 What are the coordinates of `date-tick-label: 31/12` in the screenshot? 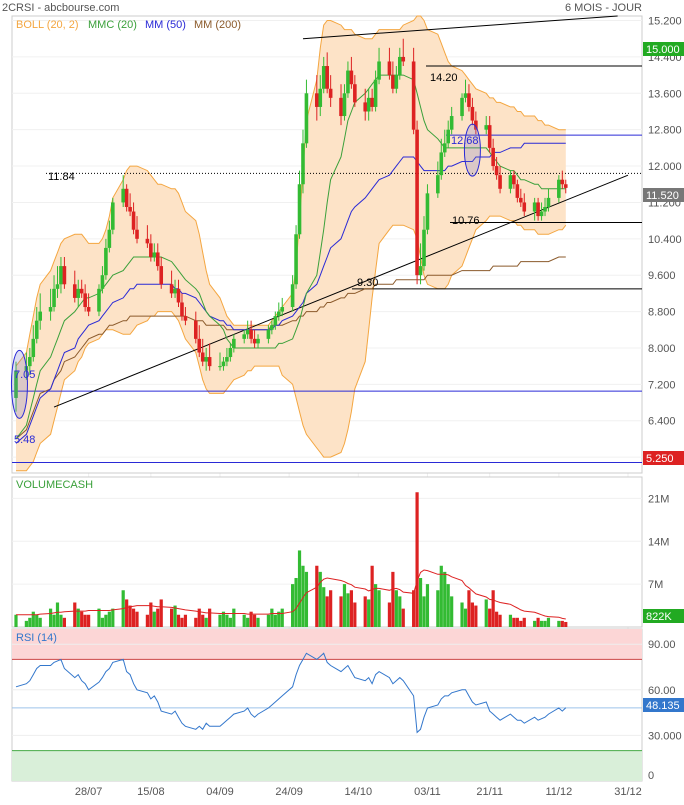 It's located at (628, 792).